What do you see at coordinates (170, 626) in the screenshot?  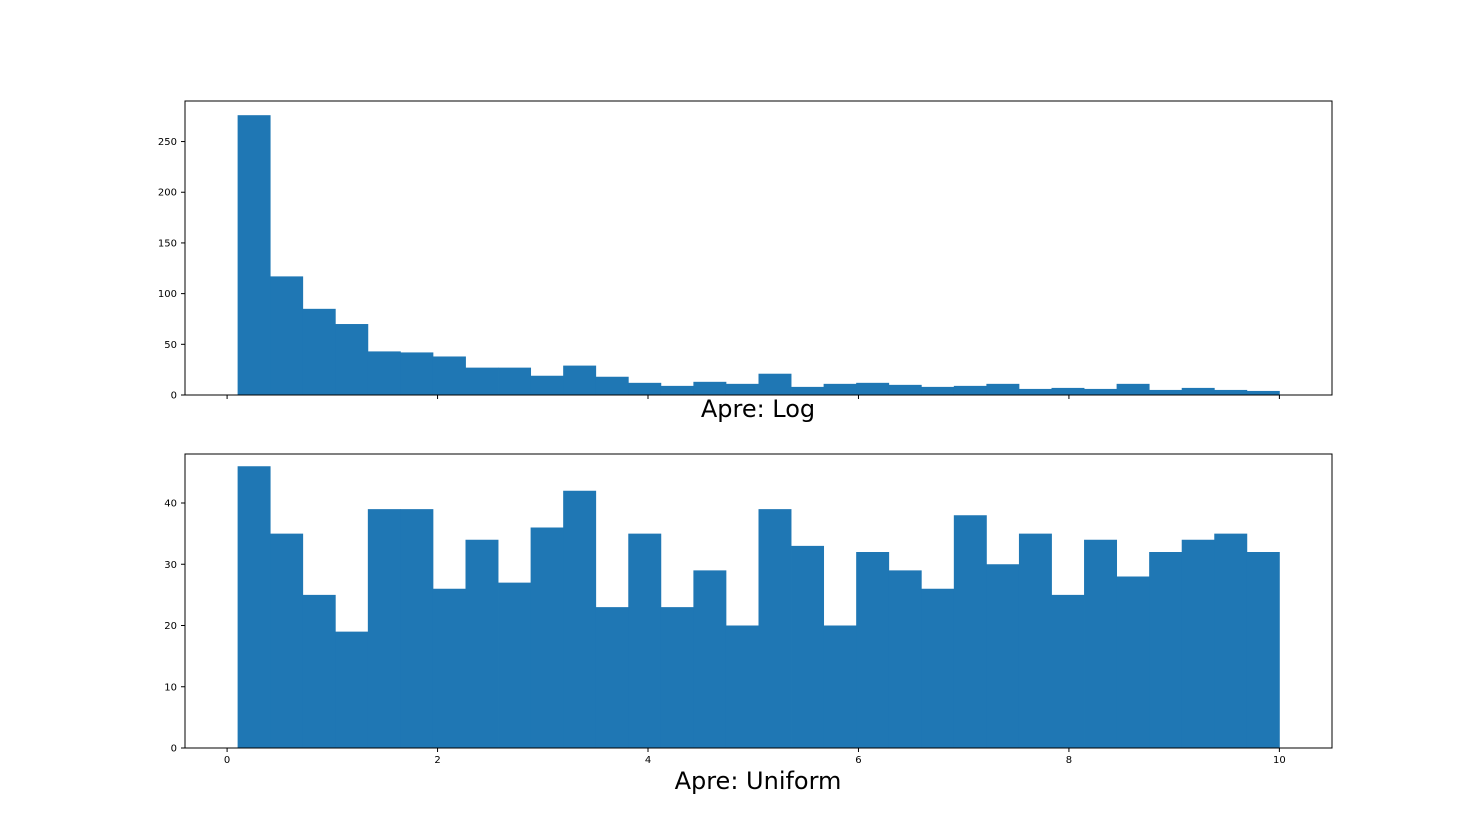 I see `y-tick-label: 20` at bounding box center [170, 626].